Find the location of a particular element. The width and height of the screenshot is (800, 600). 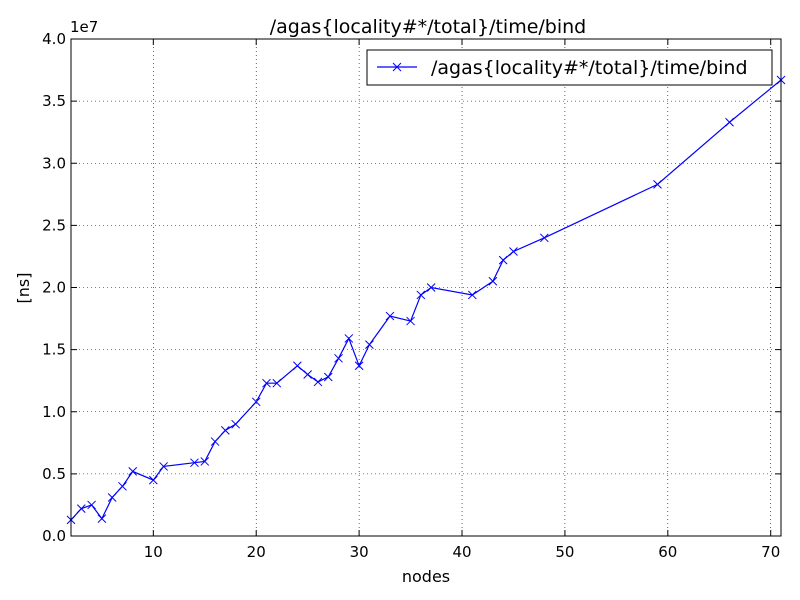

y-scale-label: 1e7 is located at coordinates (84, 27).